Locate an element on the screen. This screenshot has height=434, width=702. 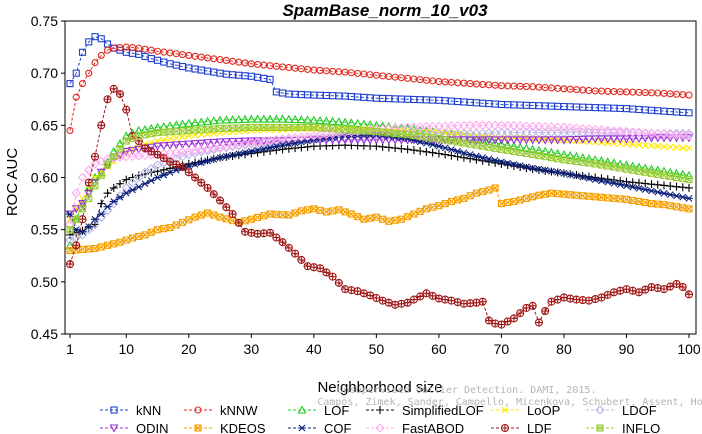
point-ldf-k22 is located at coordinates (201, 182).